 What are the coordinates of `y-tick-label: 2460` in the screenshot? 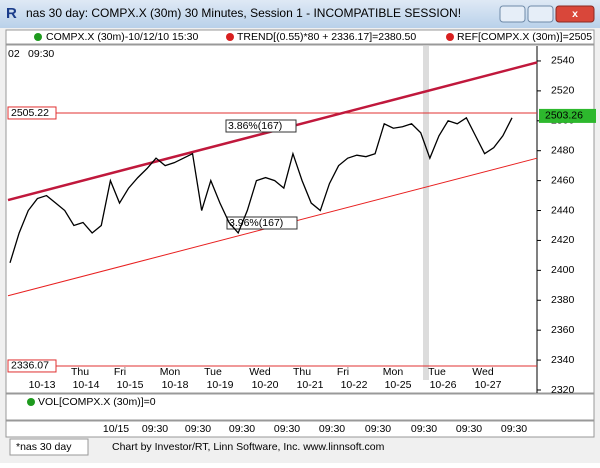 It's located at (563, 180).